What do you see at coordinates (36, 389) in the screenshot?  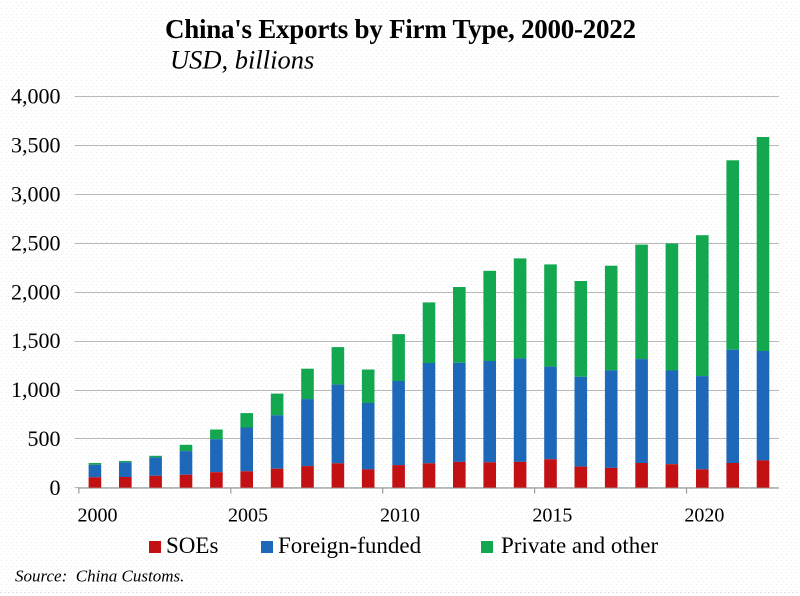 I see `svg-text: 1,000` at bounding box center [36, 389].